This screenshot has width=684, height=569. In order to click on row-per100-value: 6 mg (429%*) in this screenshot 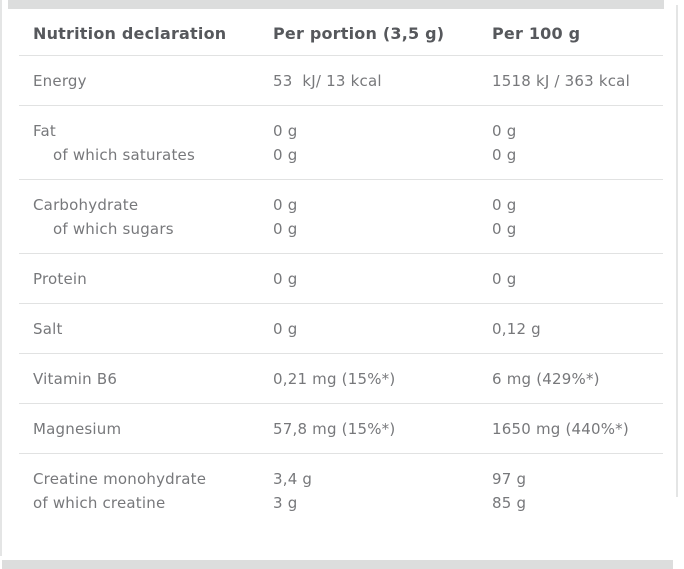, I will do `click(546, 379)`.